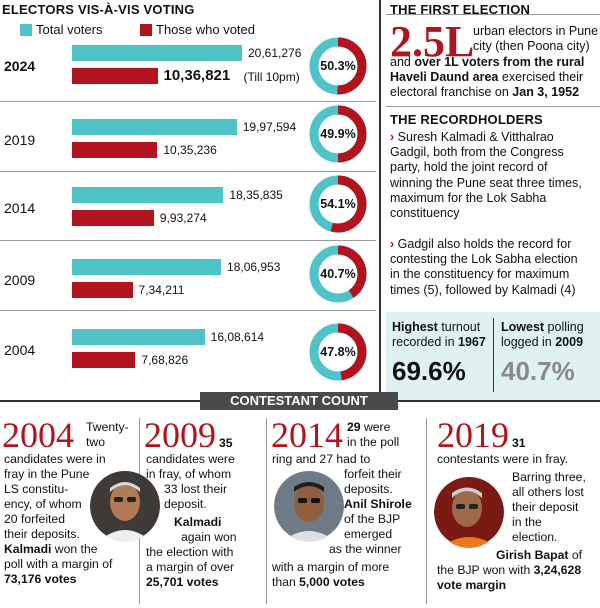  I want to click on first-election-line4: Haveli Daund area exercised their, so click(487, 77).